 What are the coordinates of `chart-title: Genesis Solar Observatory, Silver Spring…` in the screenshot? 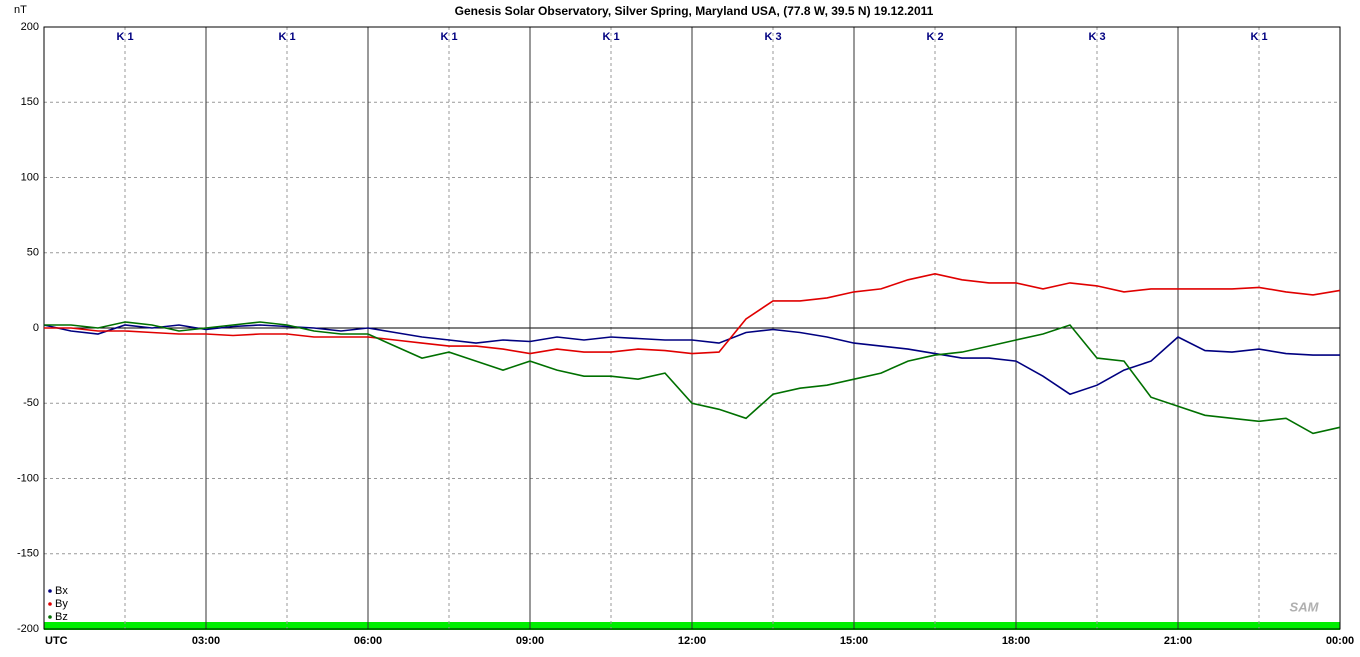 It's located at (694, 11).